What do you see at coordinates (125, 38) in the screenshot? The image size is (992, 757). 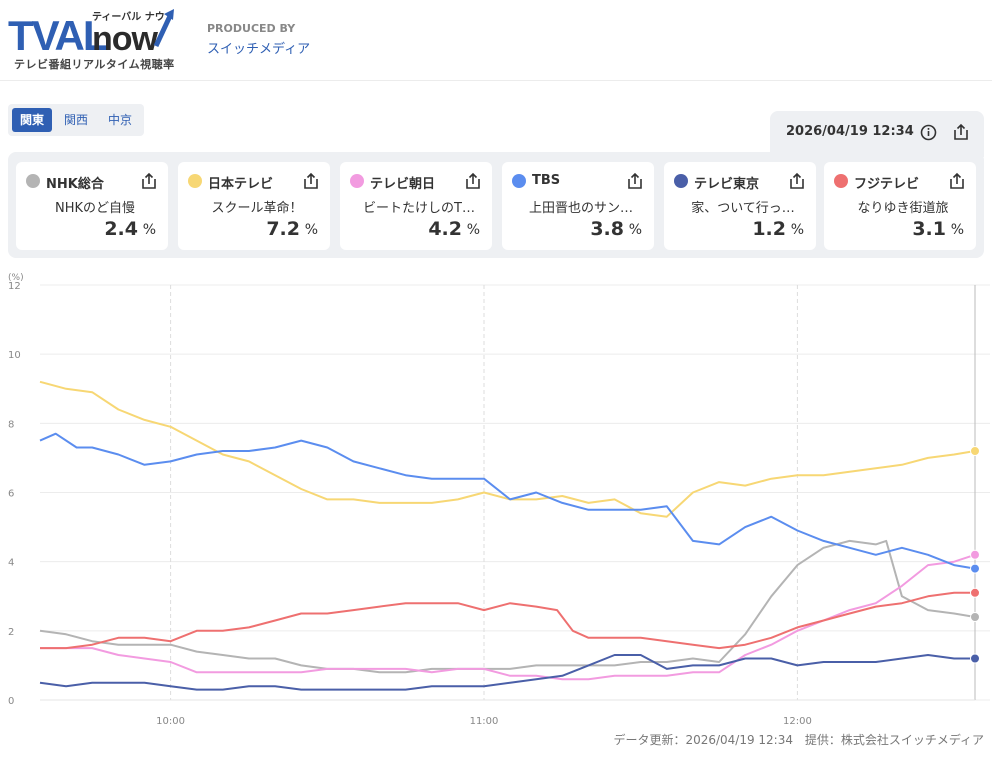 I see `svg-text: now` at bounding box center [125, 38].